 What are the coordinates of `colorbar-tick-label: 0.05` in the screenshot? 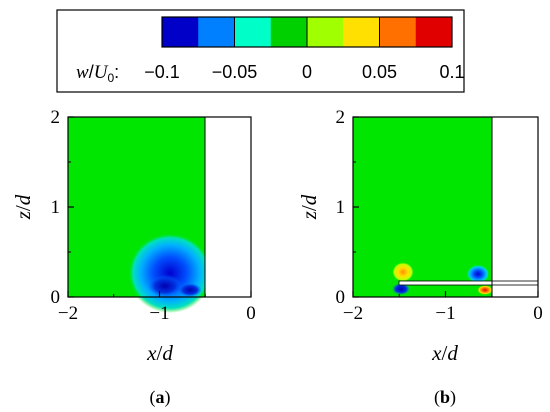 It's located at (379, 72).